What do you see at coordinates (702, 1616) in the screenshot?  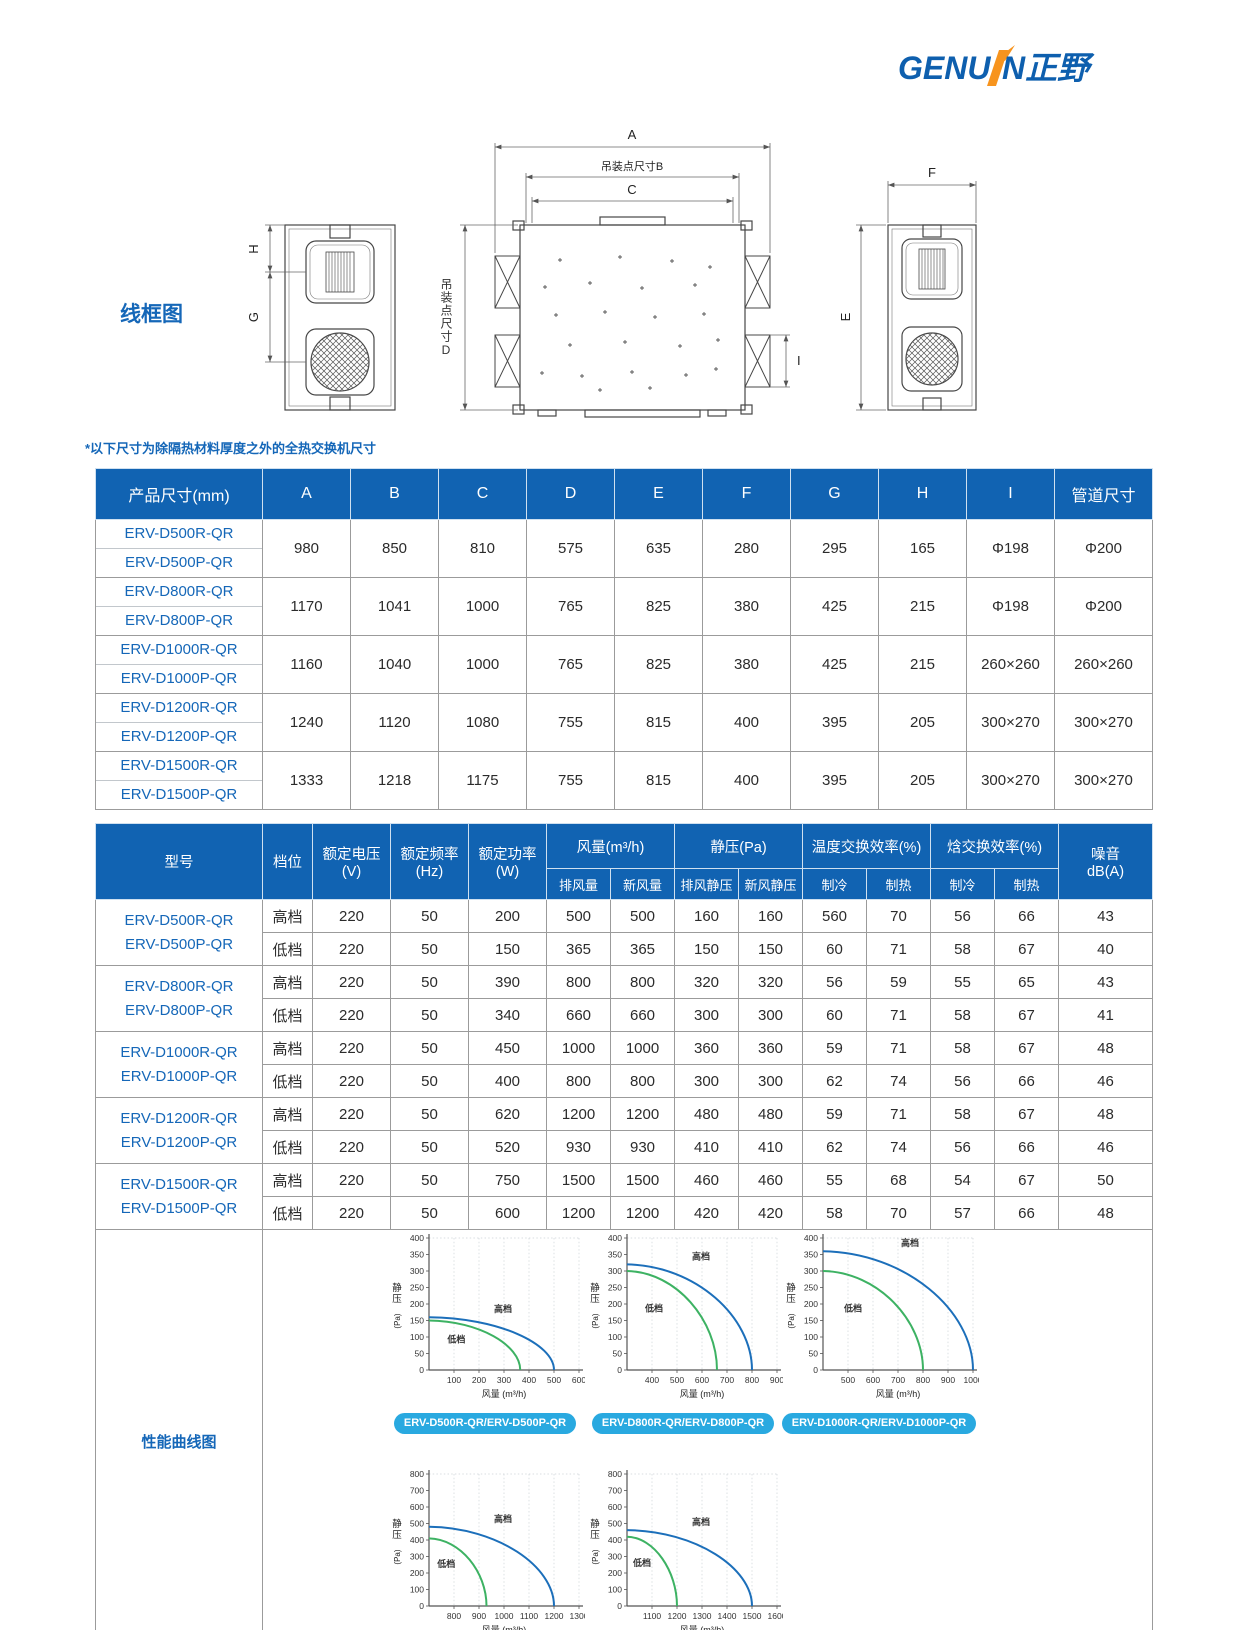 I see `x-tick-label: 1300` at bounding box center [702, 1616].